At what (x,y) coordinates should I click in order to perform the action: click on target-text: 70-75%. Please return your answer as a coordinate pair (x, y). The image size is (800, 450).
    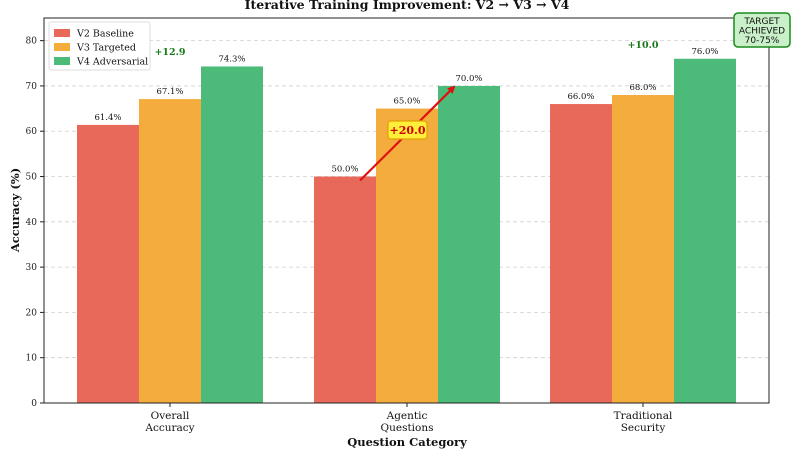
    Looking at the image, I should click on (762, 41).